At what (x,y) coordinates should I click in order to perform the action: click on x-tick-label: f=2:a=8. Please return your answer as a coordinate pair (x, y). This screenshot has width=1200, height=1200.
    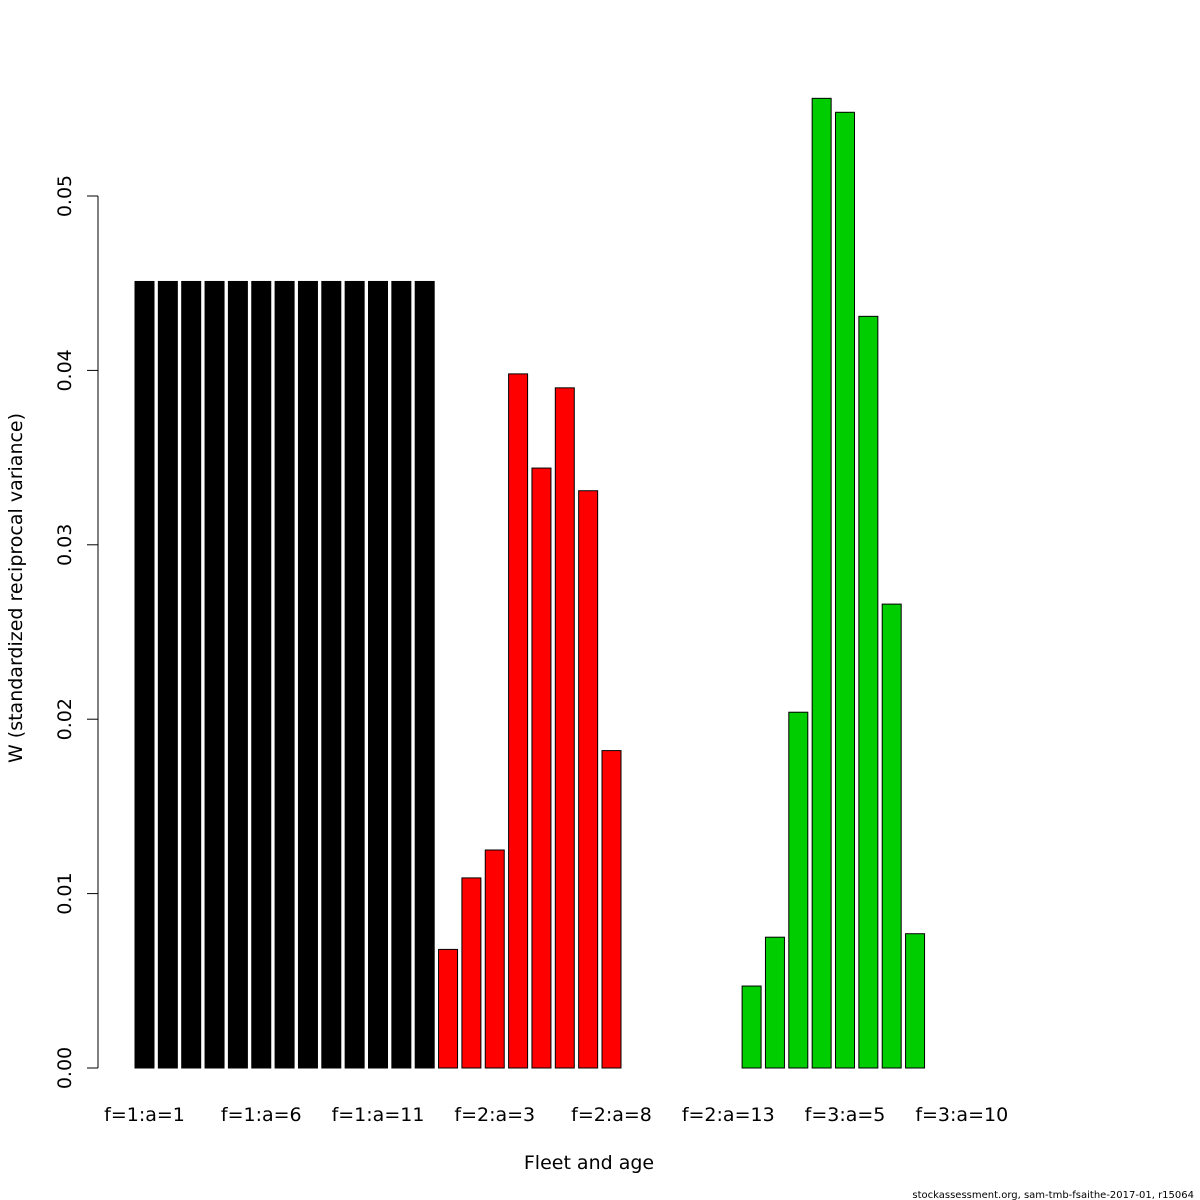
    Looking at the image, I should click on (611, 1115).